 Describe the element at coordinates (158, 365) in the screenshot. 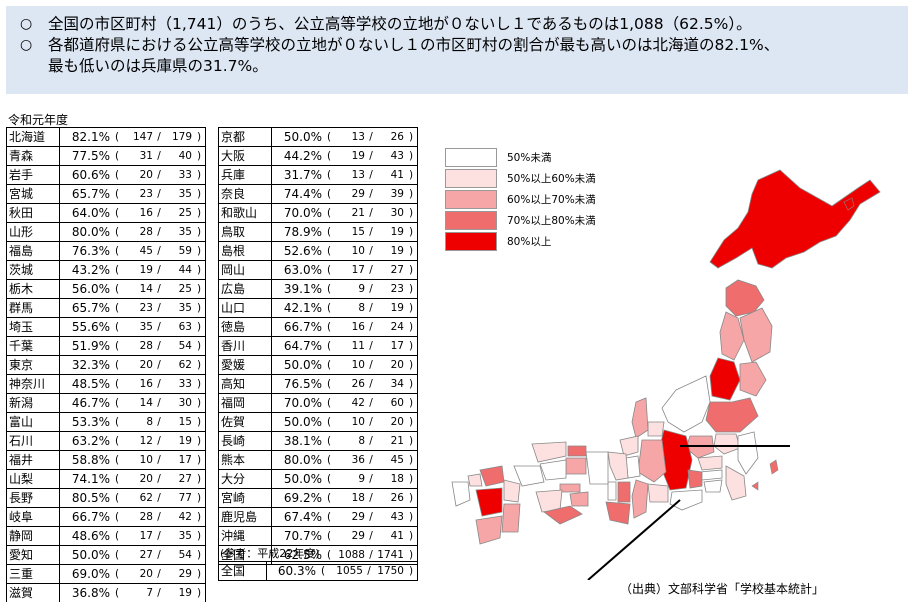

I see `prefecture-count: (20 / 62)` at that location.